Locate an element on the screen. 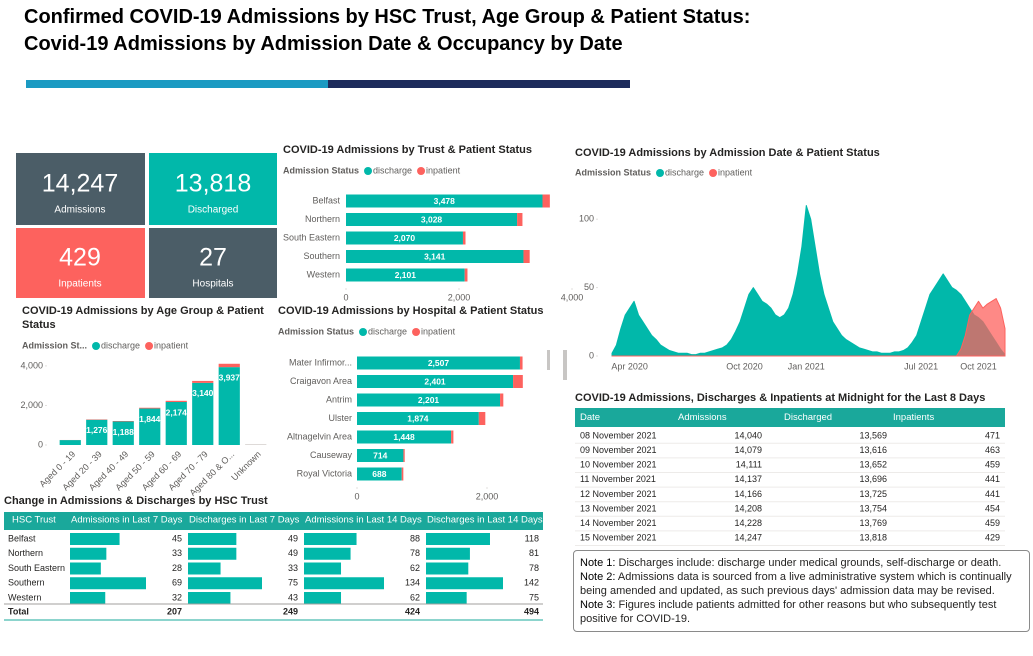  column-header: Discharged is located at coordinates (808, 417).